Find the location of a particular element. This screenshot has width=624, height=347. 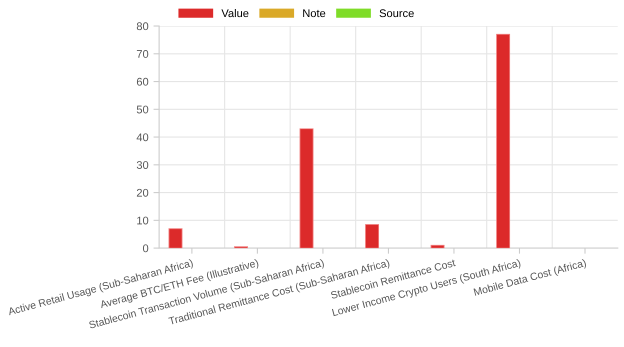

y-tick-label: 40 is located at coordinates (142, 137).